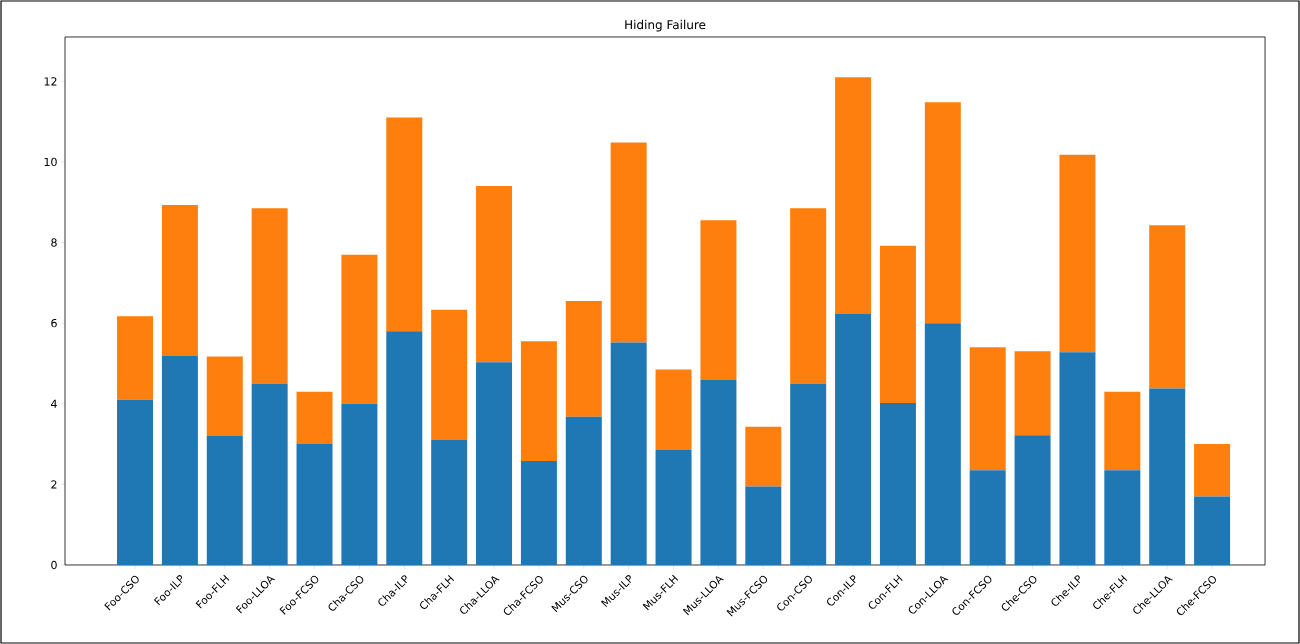 The height and width of the screenshot is (644, 1300). Describe the element at coordinates (54, 403) in the screenshot. I see `y-tick-label: 4` at that location.